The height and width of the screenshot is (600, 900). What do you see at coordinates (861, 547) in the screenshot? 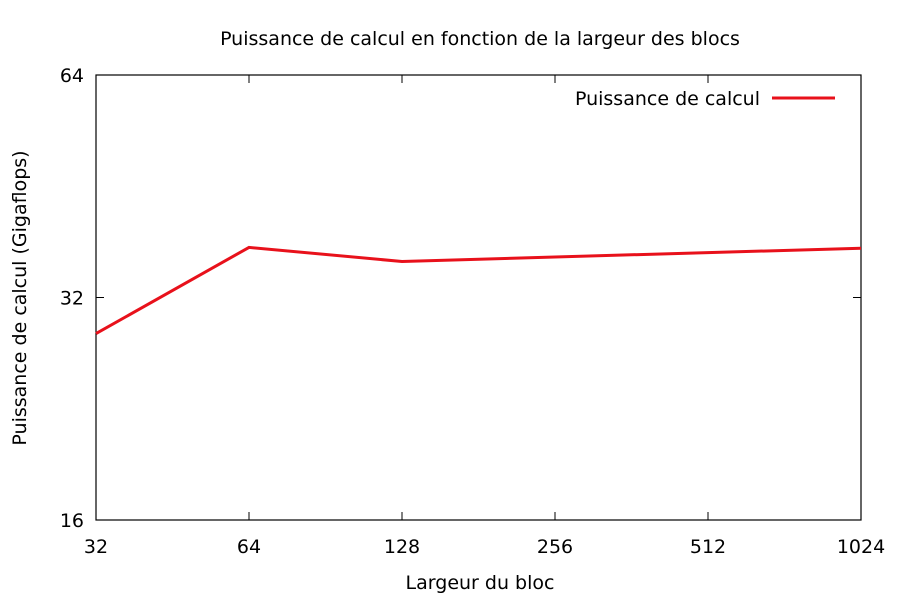
I see `x-tick-label: 1024` at bounding box center [861, 547].